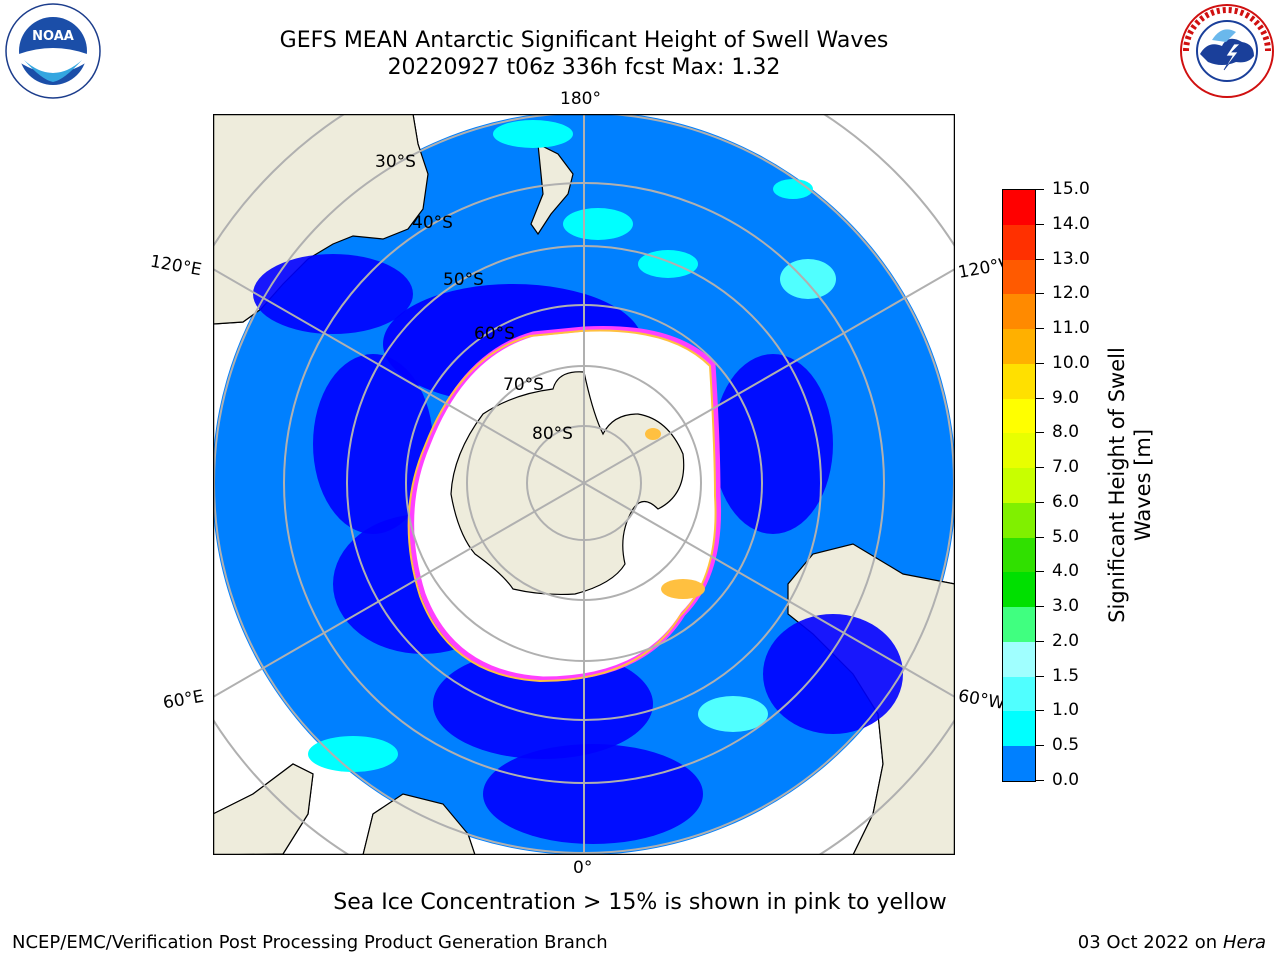 This screenshot has height=960, width=1280. Describe the element at coordinates (1066, 606) in the screenshot. I see `colorbar-tick-label: 3.0` at that location.